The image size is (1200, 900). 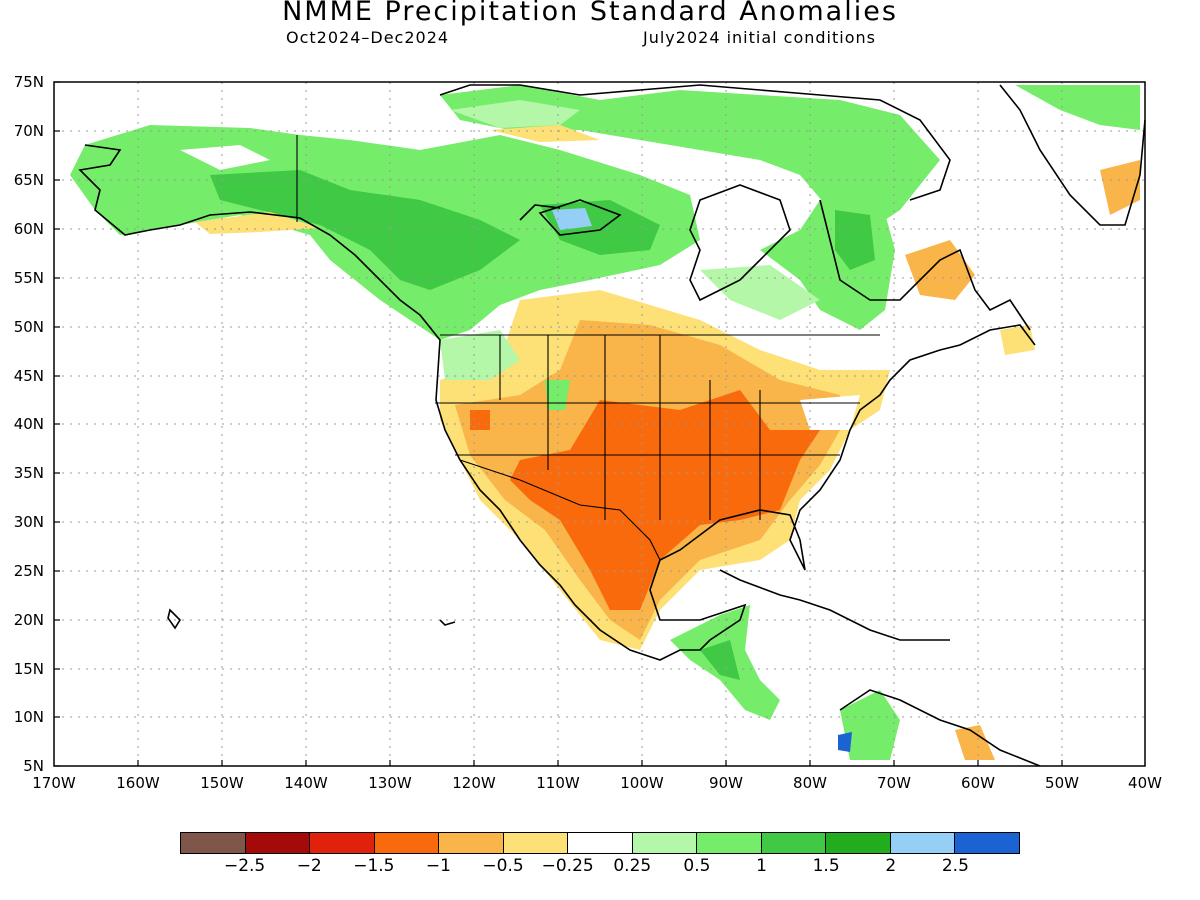 What do you see at coordinates (374, 866) in the screenshot?
I see `legend-tick-label: −1.5` at bounding box center [374, 866].